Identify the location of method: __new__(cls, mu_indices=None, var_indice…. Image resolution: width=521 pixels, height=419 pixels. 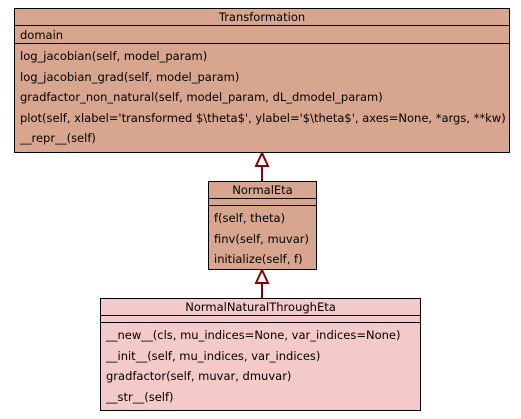
(253, 335).